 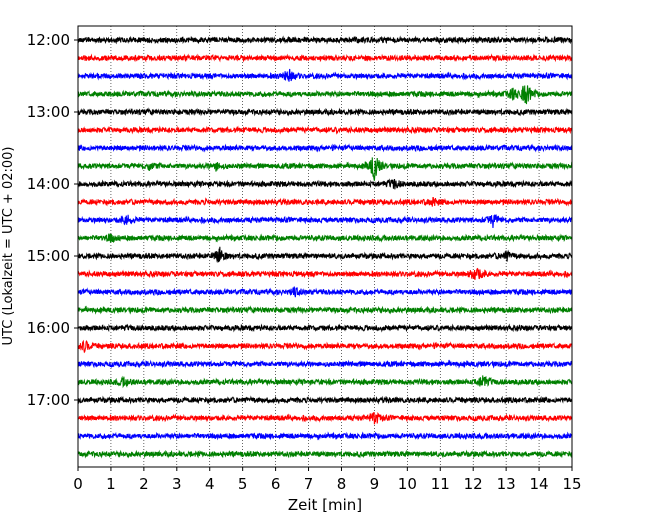 I want to click on y-axis: 12:00 13:00 14:00 15:00 16:00 17:00, so click(x=52, y=220).